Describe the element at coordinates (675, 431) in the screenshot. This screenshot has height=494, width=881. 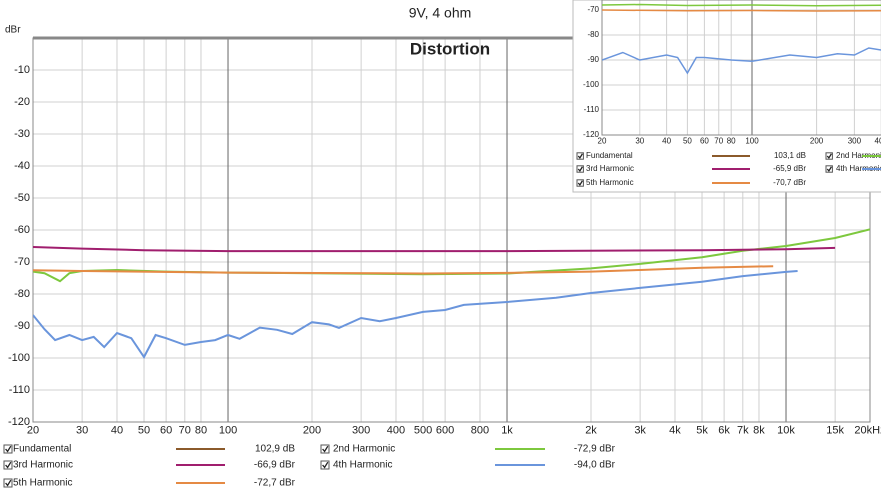
I see `x-tick-label: 4k` at that location.